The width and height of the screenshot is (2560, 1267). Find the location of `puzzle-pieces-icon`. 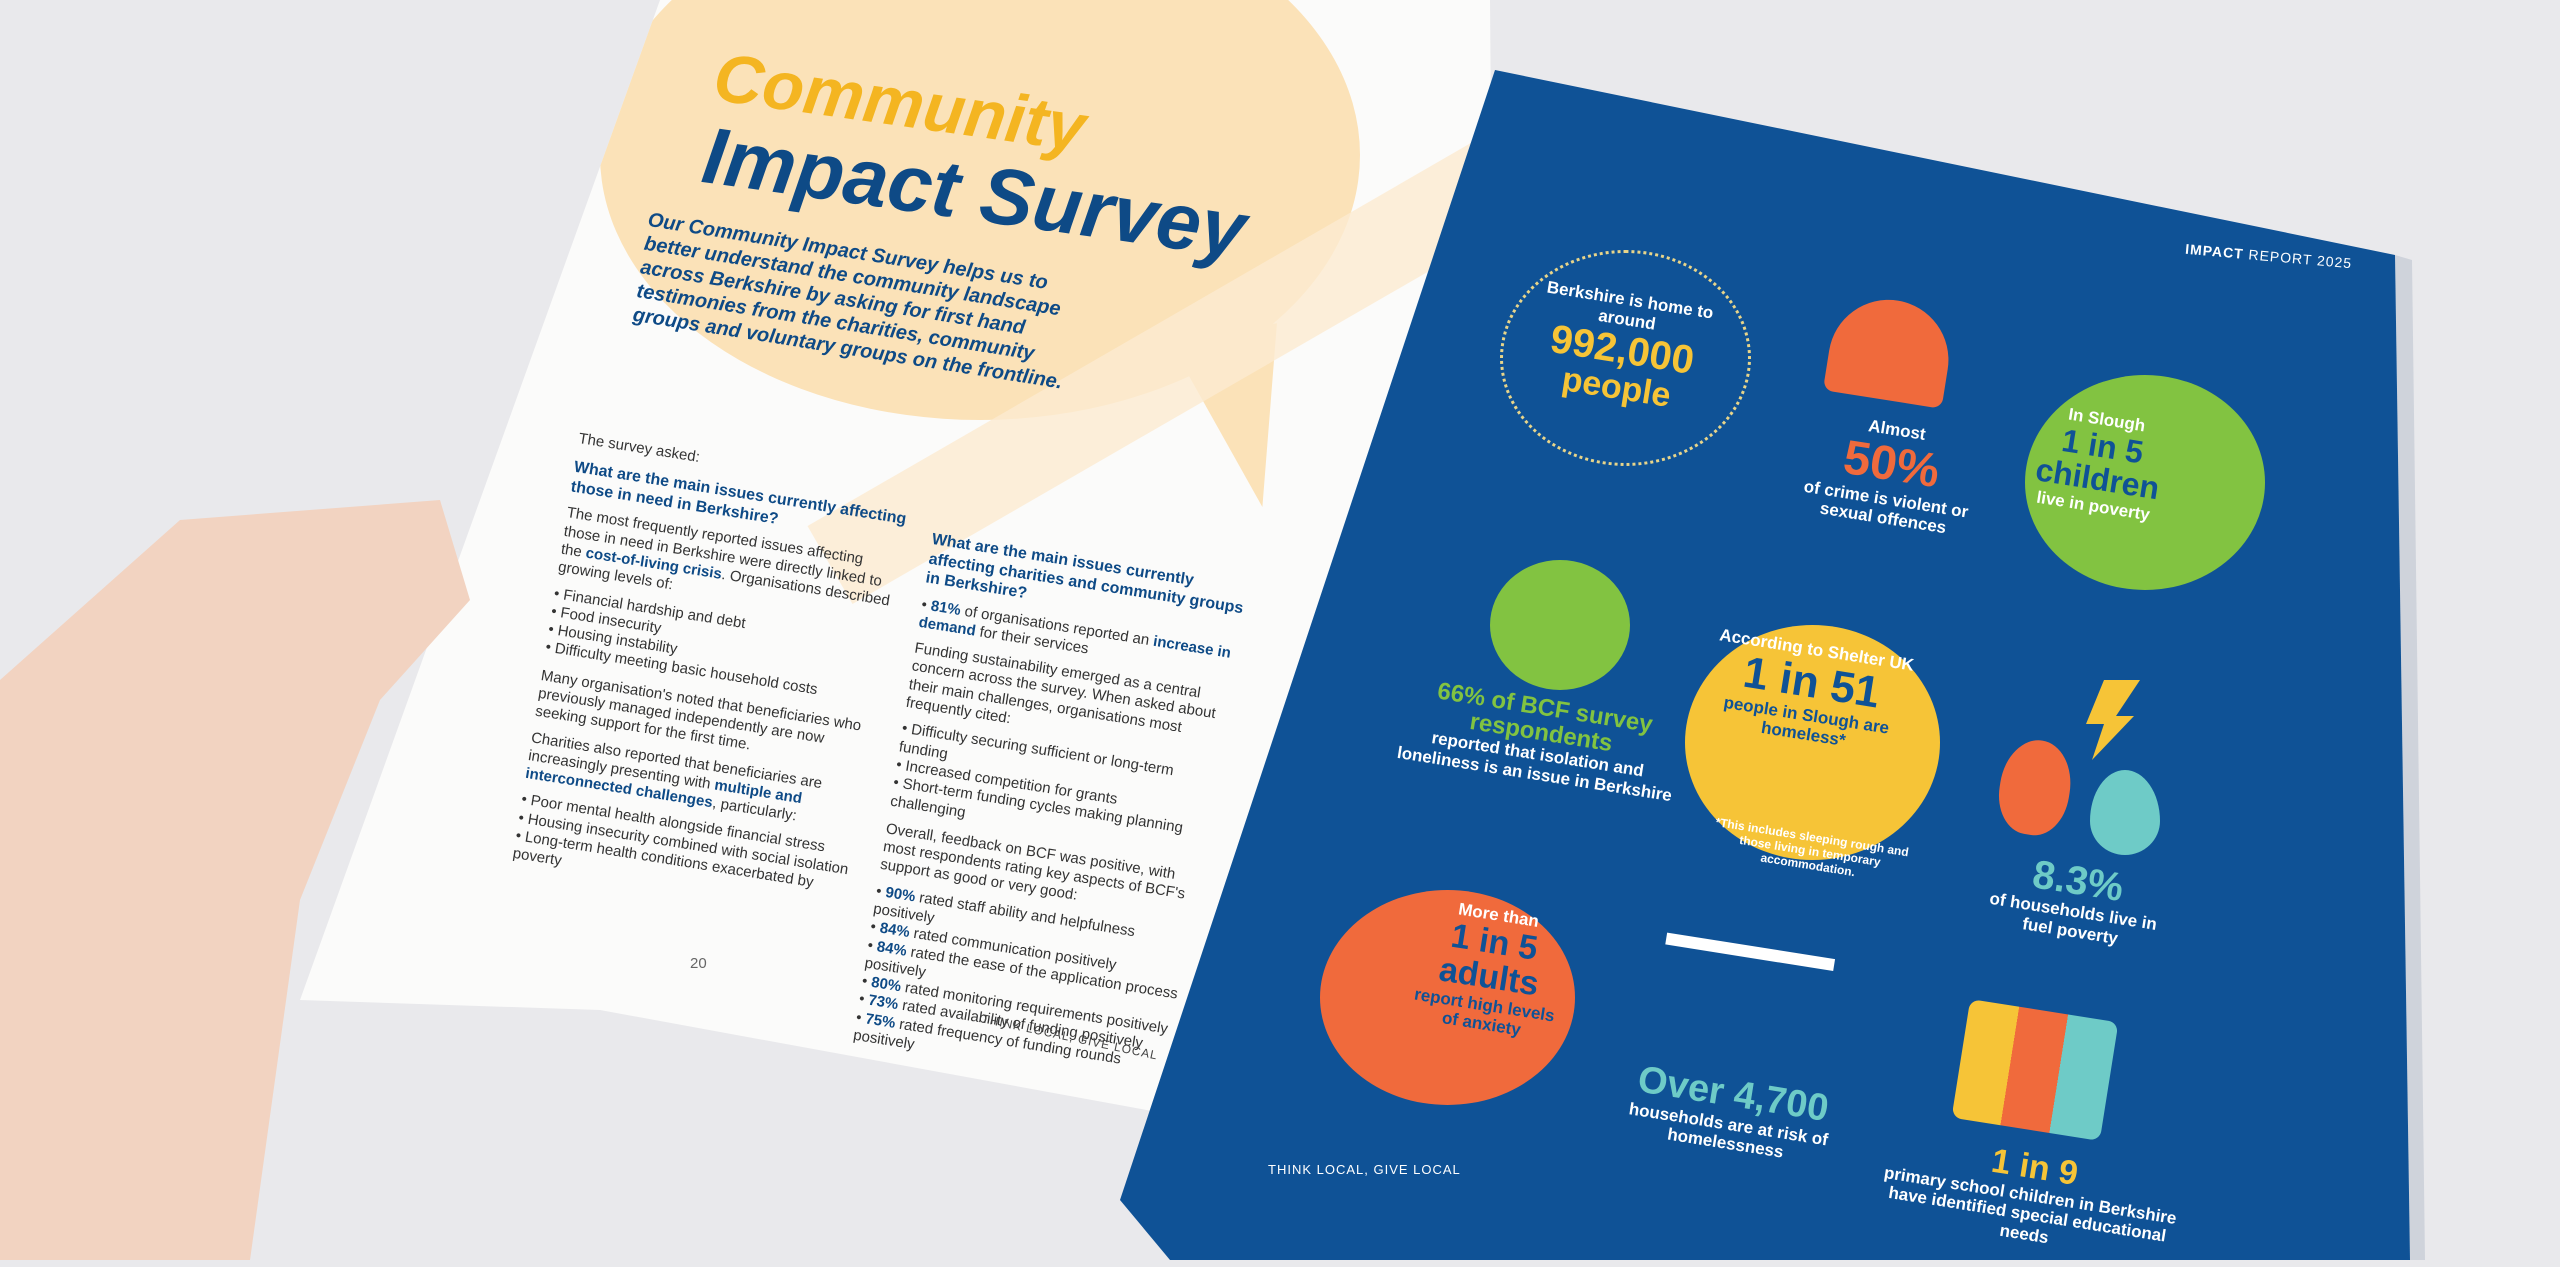

puzzle-pieces-icon is located at coordinates (2035, 1070).